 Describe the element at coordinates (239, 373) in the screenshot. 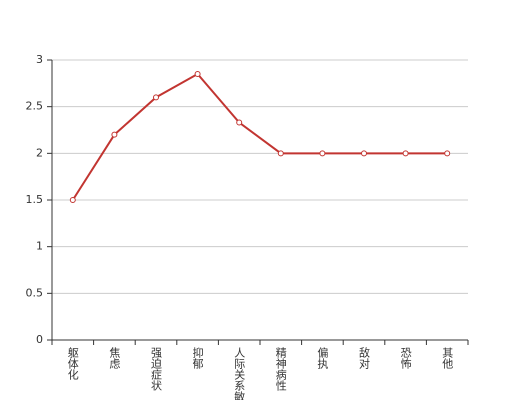

I see `x-tick-label: 人际关系敏感` at that location.